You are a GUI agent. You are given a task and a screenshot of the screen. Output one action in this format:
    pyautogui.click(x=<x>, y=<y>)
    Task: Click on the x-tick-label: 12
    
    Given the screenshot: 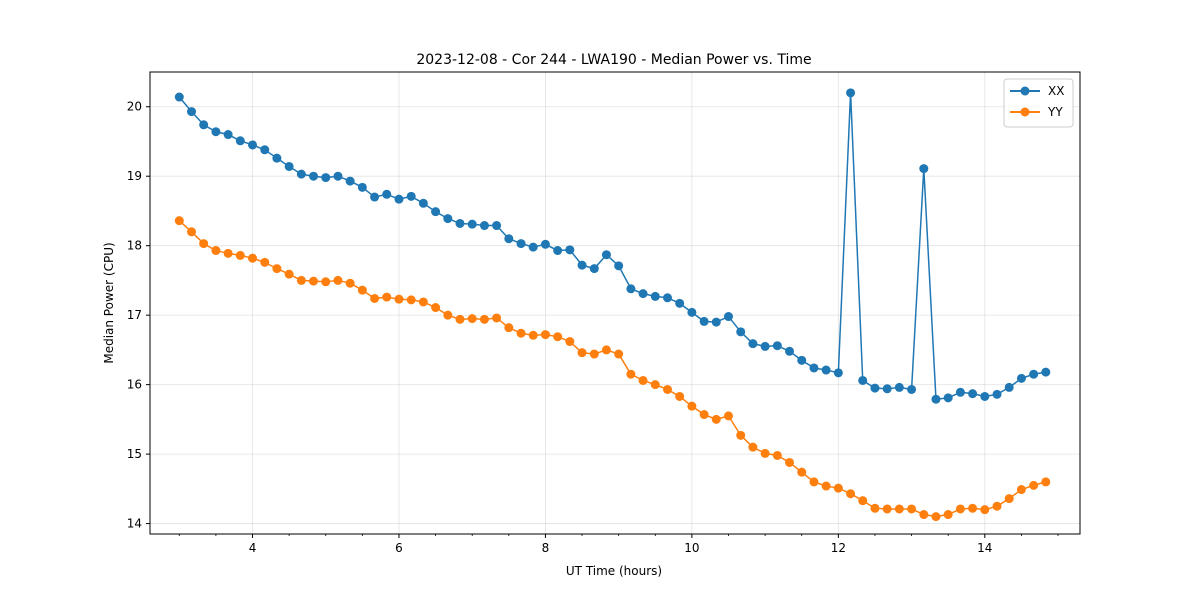 What is the action you would take?
    pyautogui.click(x=838, y=548)
    